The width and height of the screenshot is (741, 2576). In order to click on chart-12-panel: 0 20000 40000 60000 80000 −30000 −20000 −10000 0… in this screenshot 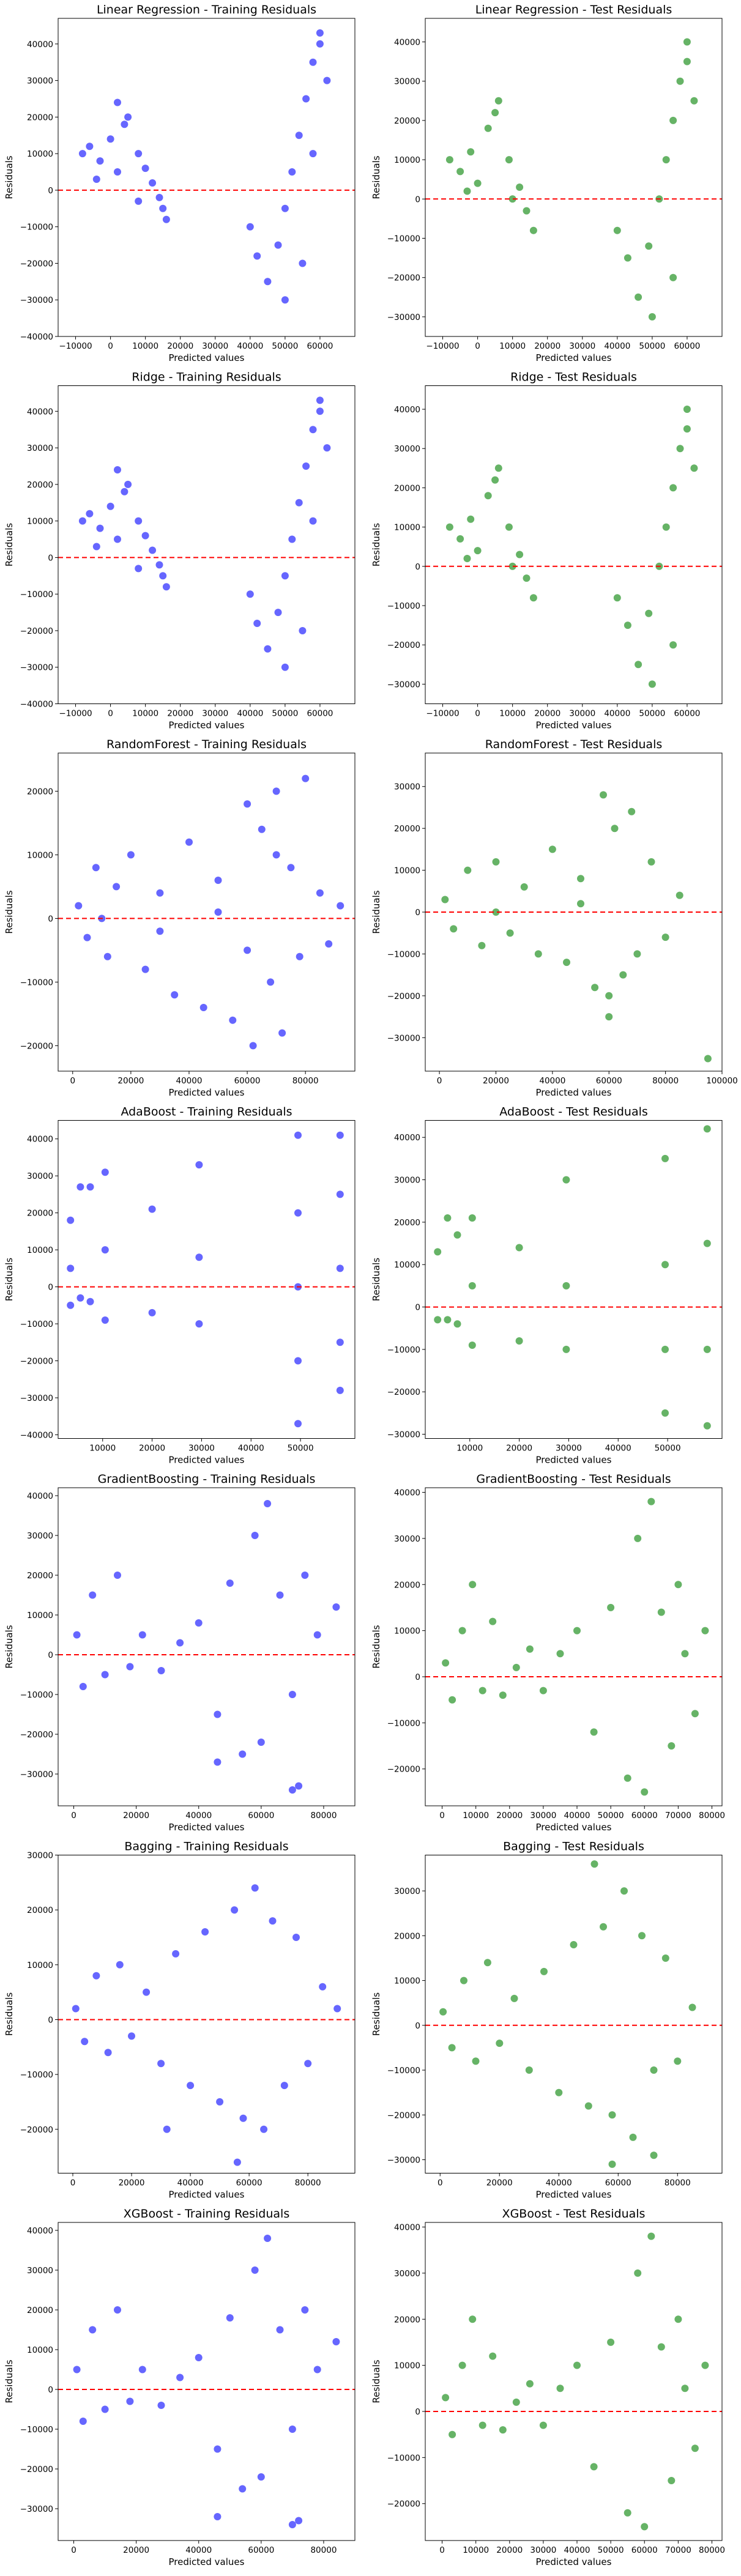, I will do `click(180, 2387)`.